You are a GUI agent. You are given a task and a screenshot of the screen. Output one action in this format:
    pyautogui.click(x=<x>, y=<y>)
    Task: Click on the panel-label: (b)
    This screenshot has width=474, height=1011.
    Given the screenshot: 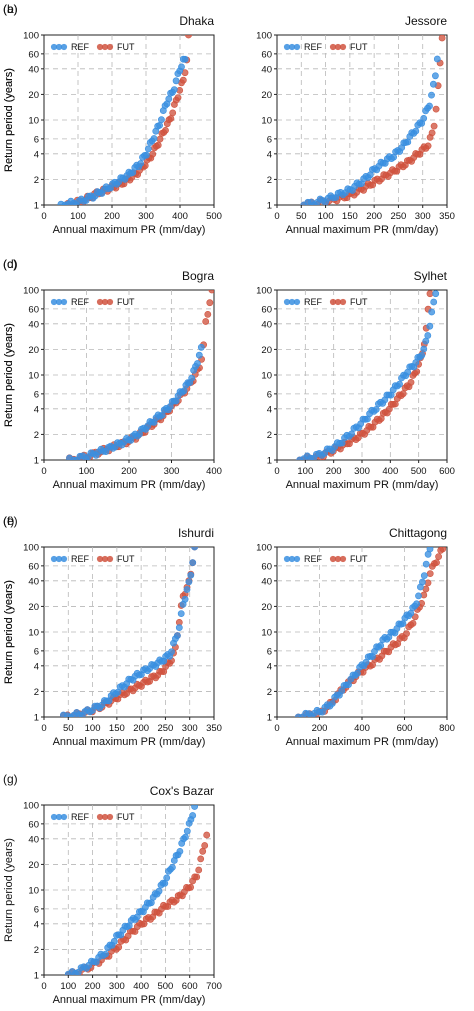 What is the action you would take?
    pyautogui.click(x=10, y=9)
    